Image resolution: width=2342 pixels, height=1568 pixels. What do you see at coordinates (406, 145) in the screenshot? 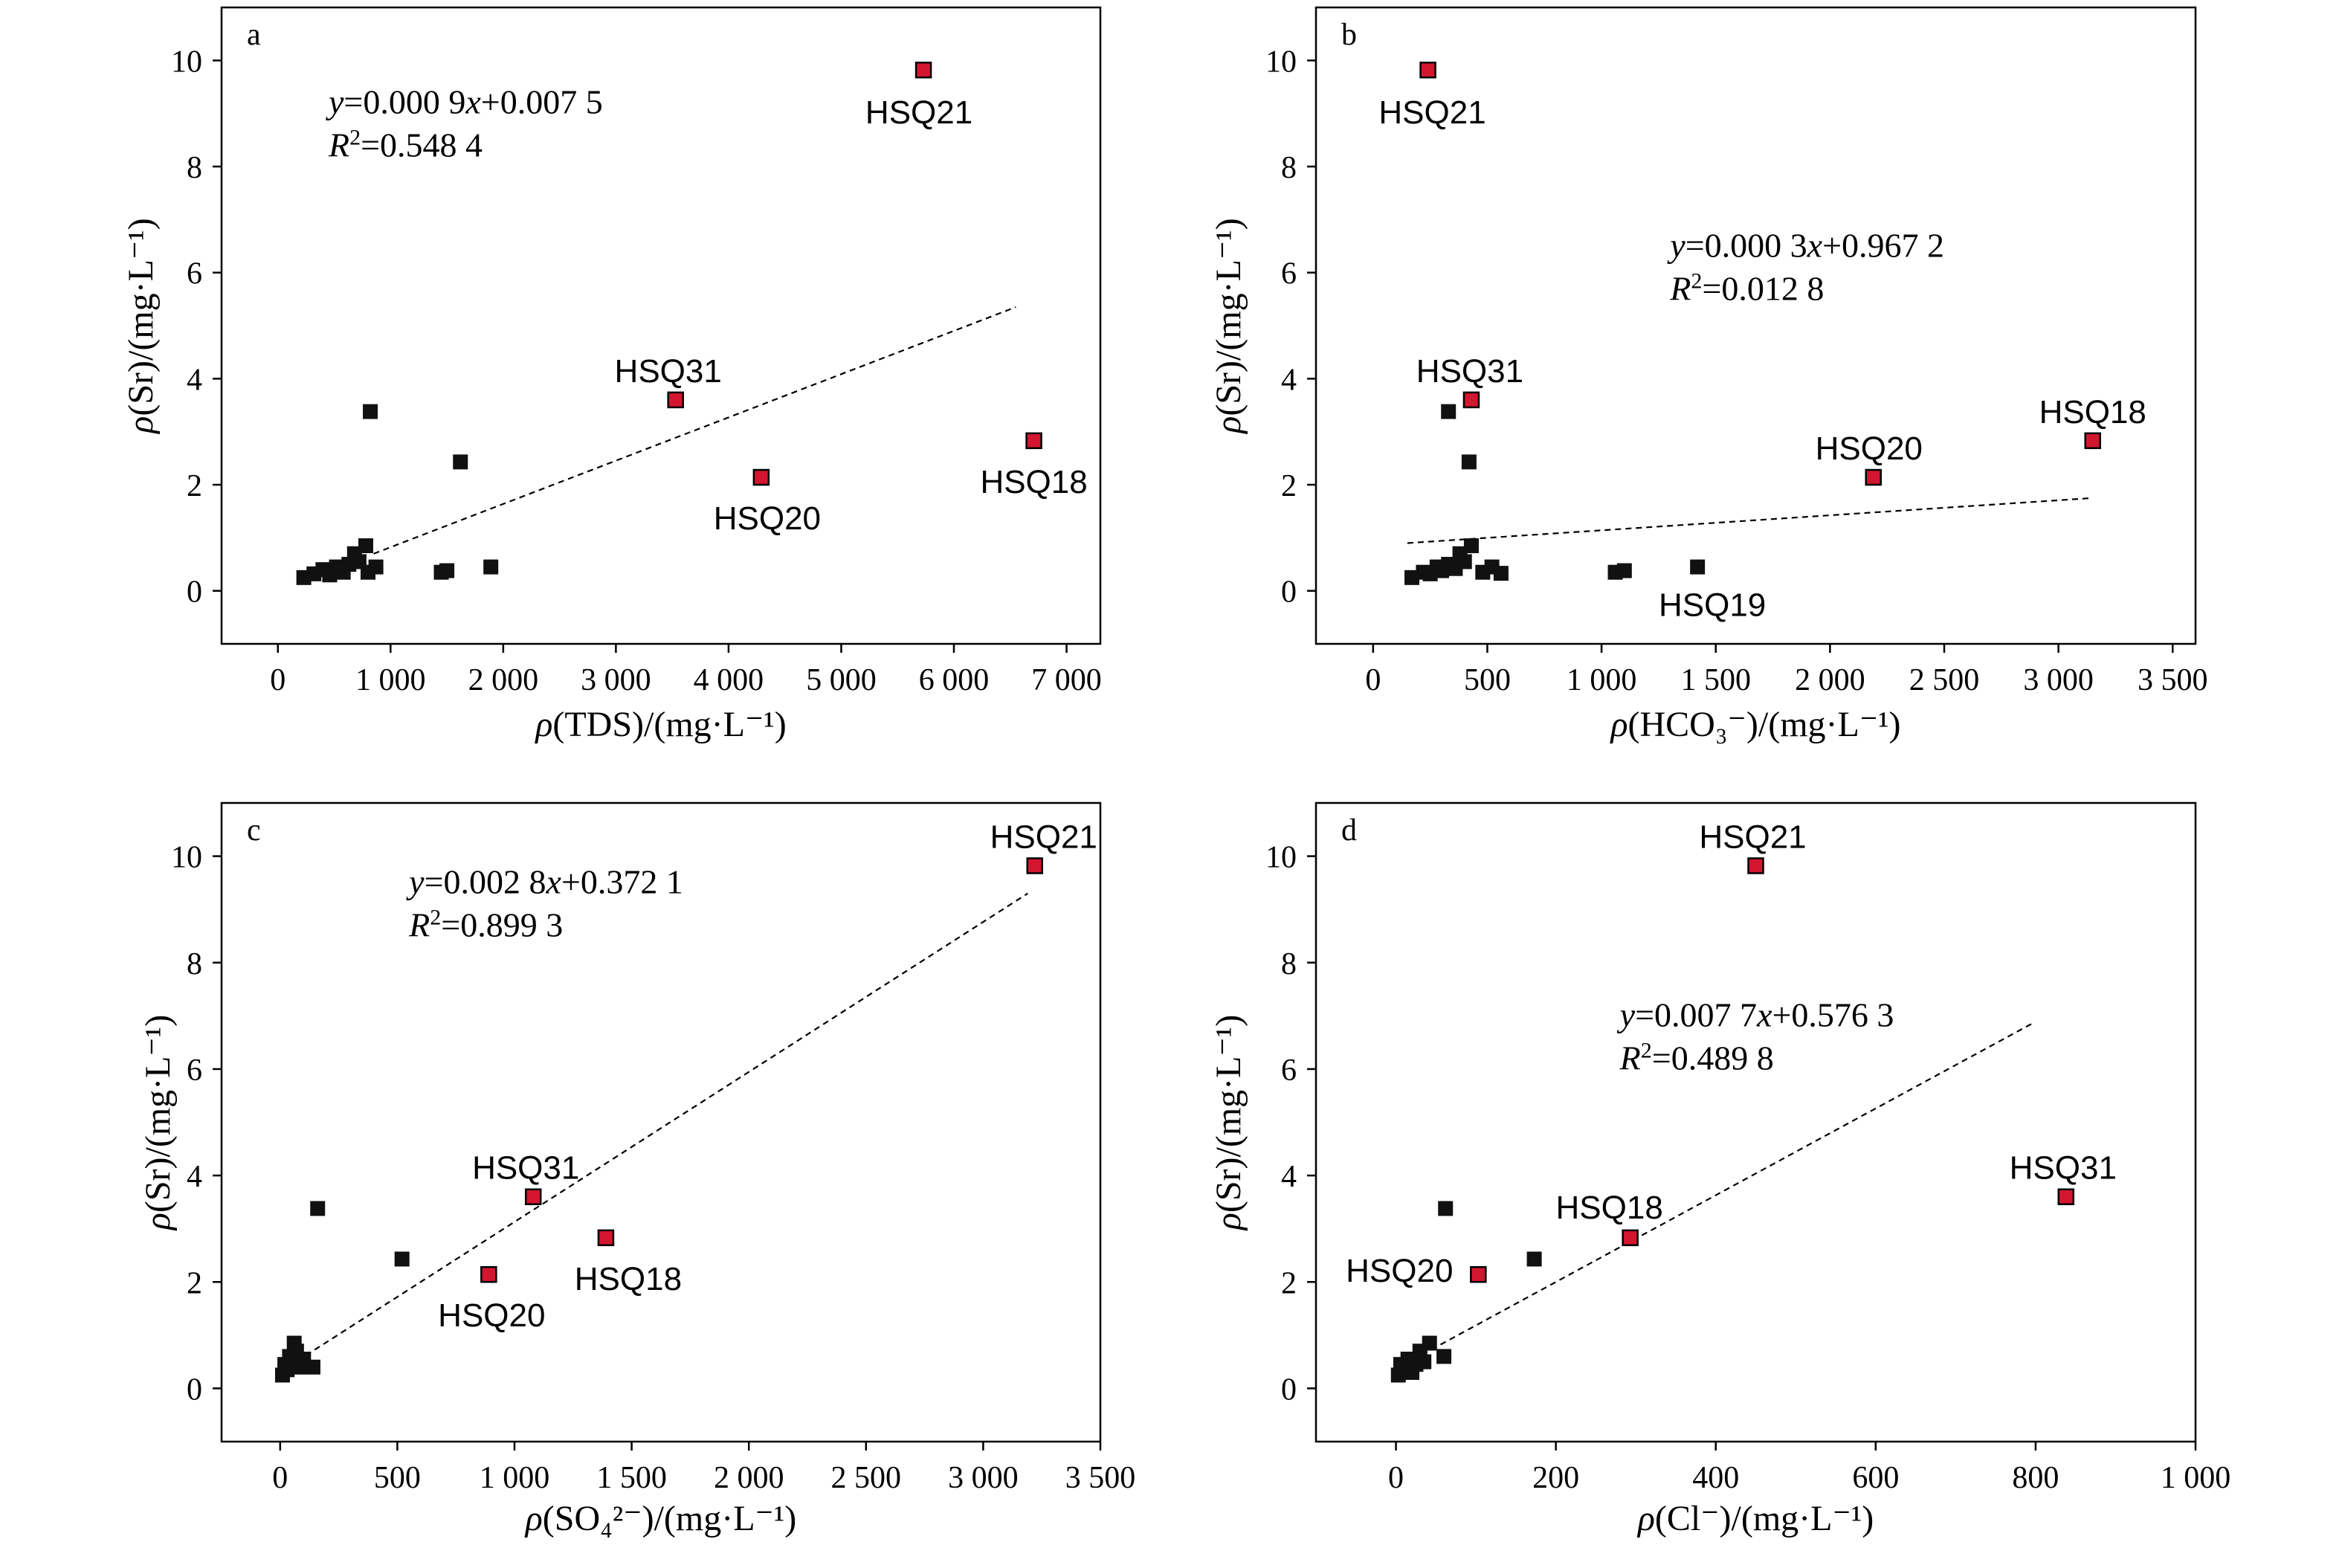
I see `r-squared: R2=0.548 4` at bounding box center [406, 145].